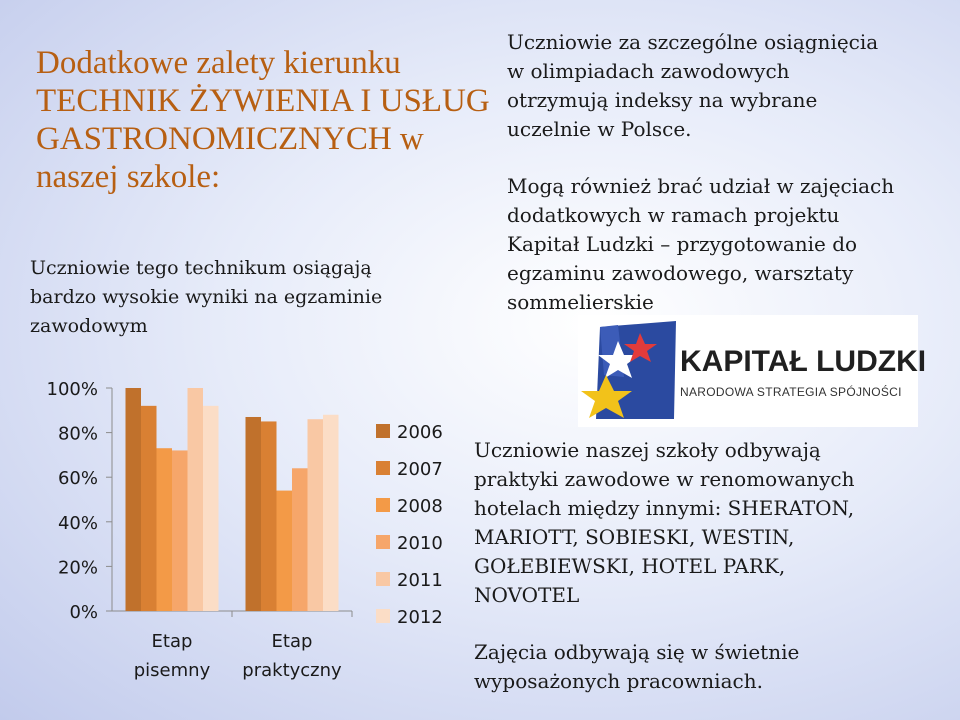 The image size is (960, 720). What do you see at coordinates (599, 129) in the screenshot?
I see `text-line: uczelnie w Polsce.` at bounding box center [599, 129].